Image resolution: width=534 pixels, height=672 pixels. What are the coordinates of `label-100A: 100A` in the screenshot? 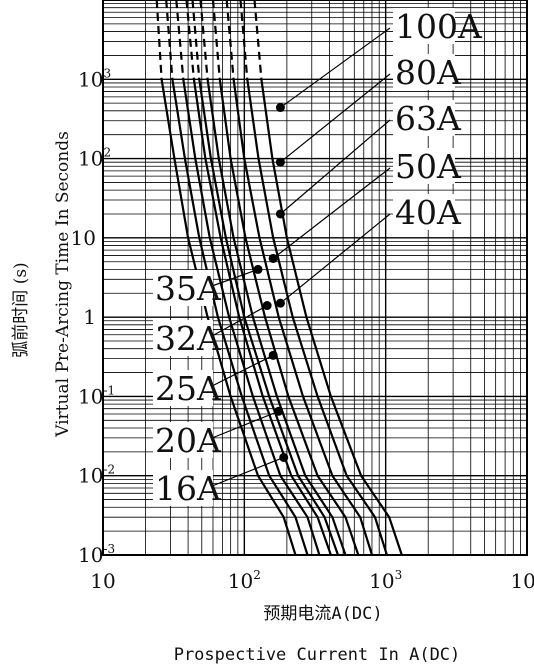 It's located at (439, 26).